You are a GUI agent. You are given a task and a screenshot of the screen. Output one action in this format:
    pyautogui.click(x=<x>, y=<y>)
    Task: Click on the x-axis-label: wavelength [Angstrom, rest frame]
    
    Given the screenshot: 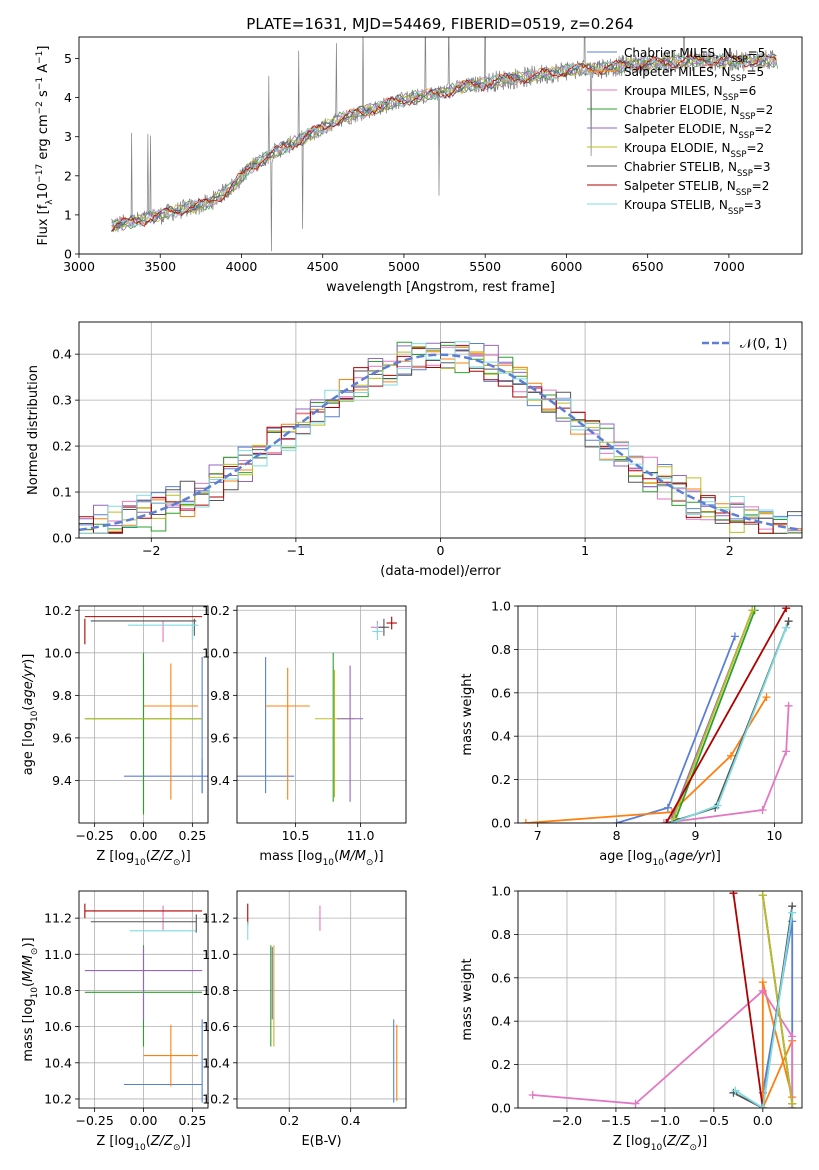 What is the action you would take?
    pyautogui.click(x=440, y=287)
    